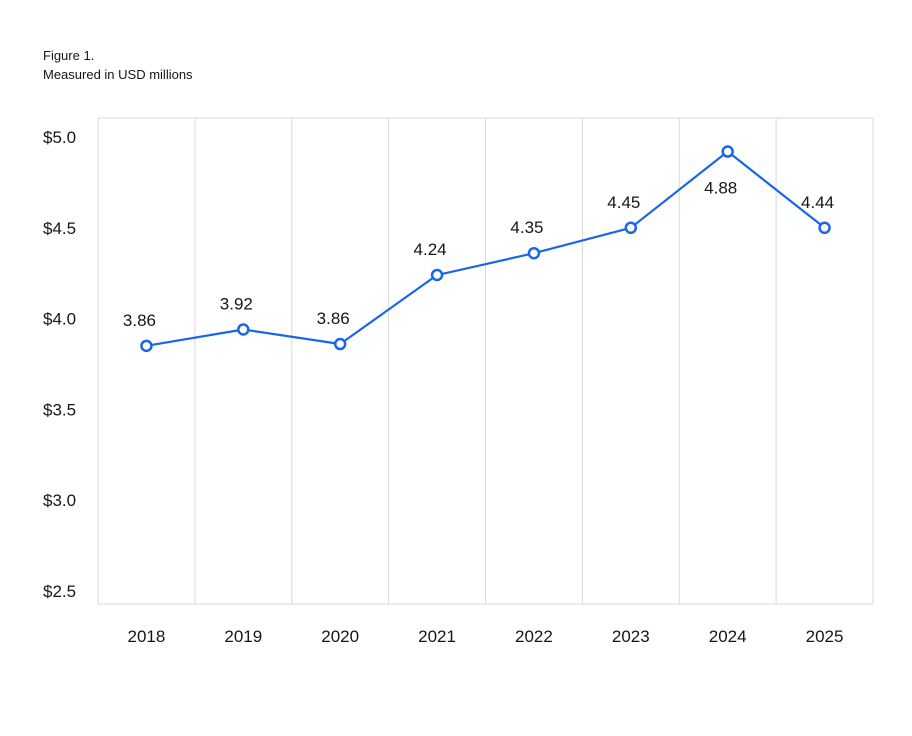 This screenshot has height=736, width=912. I want to click on x-tick-label: 2021, so click(437, 636).